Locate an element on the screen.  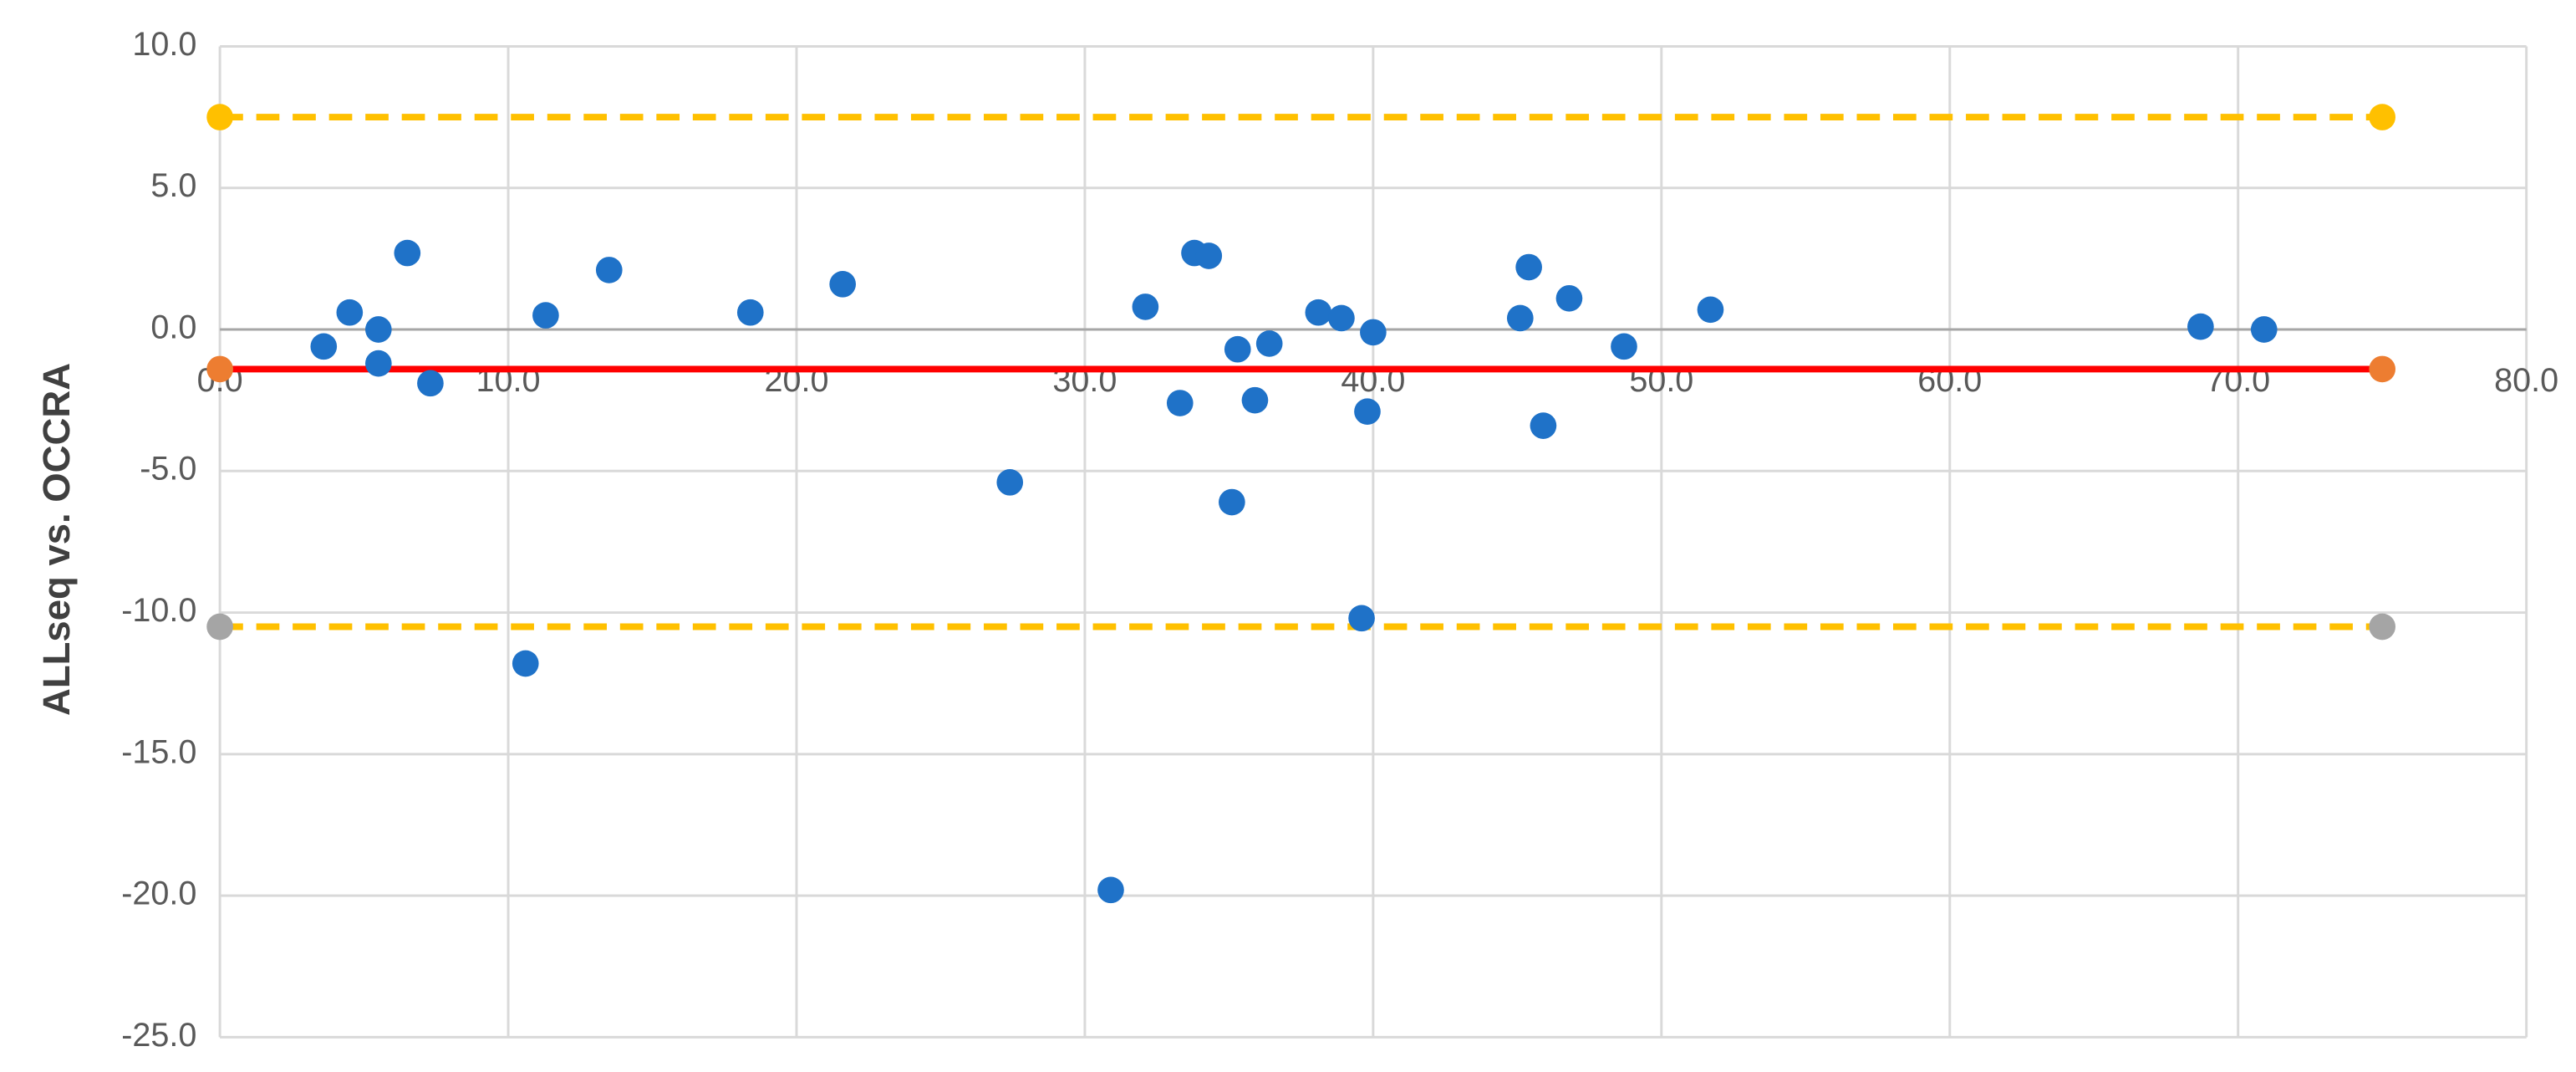
y-tick-label: 10.0 is located at coordinates (164, 44).